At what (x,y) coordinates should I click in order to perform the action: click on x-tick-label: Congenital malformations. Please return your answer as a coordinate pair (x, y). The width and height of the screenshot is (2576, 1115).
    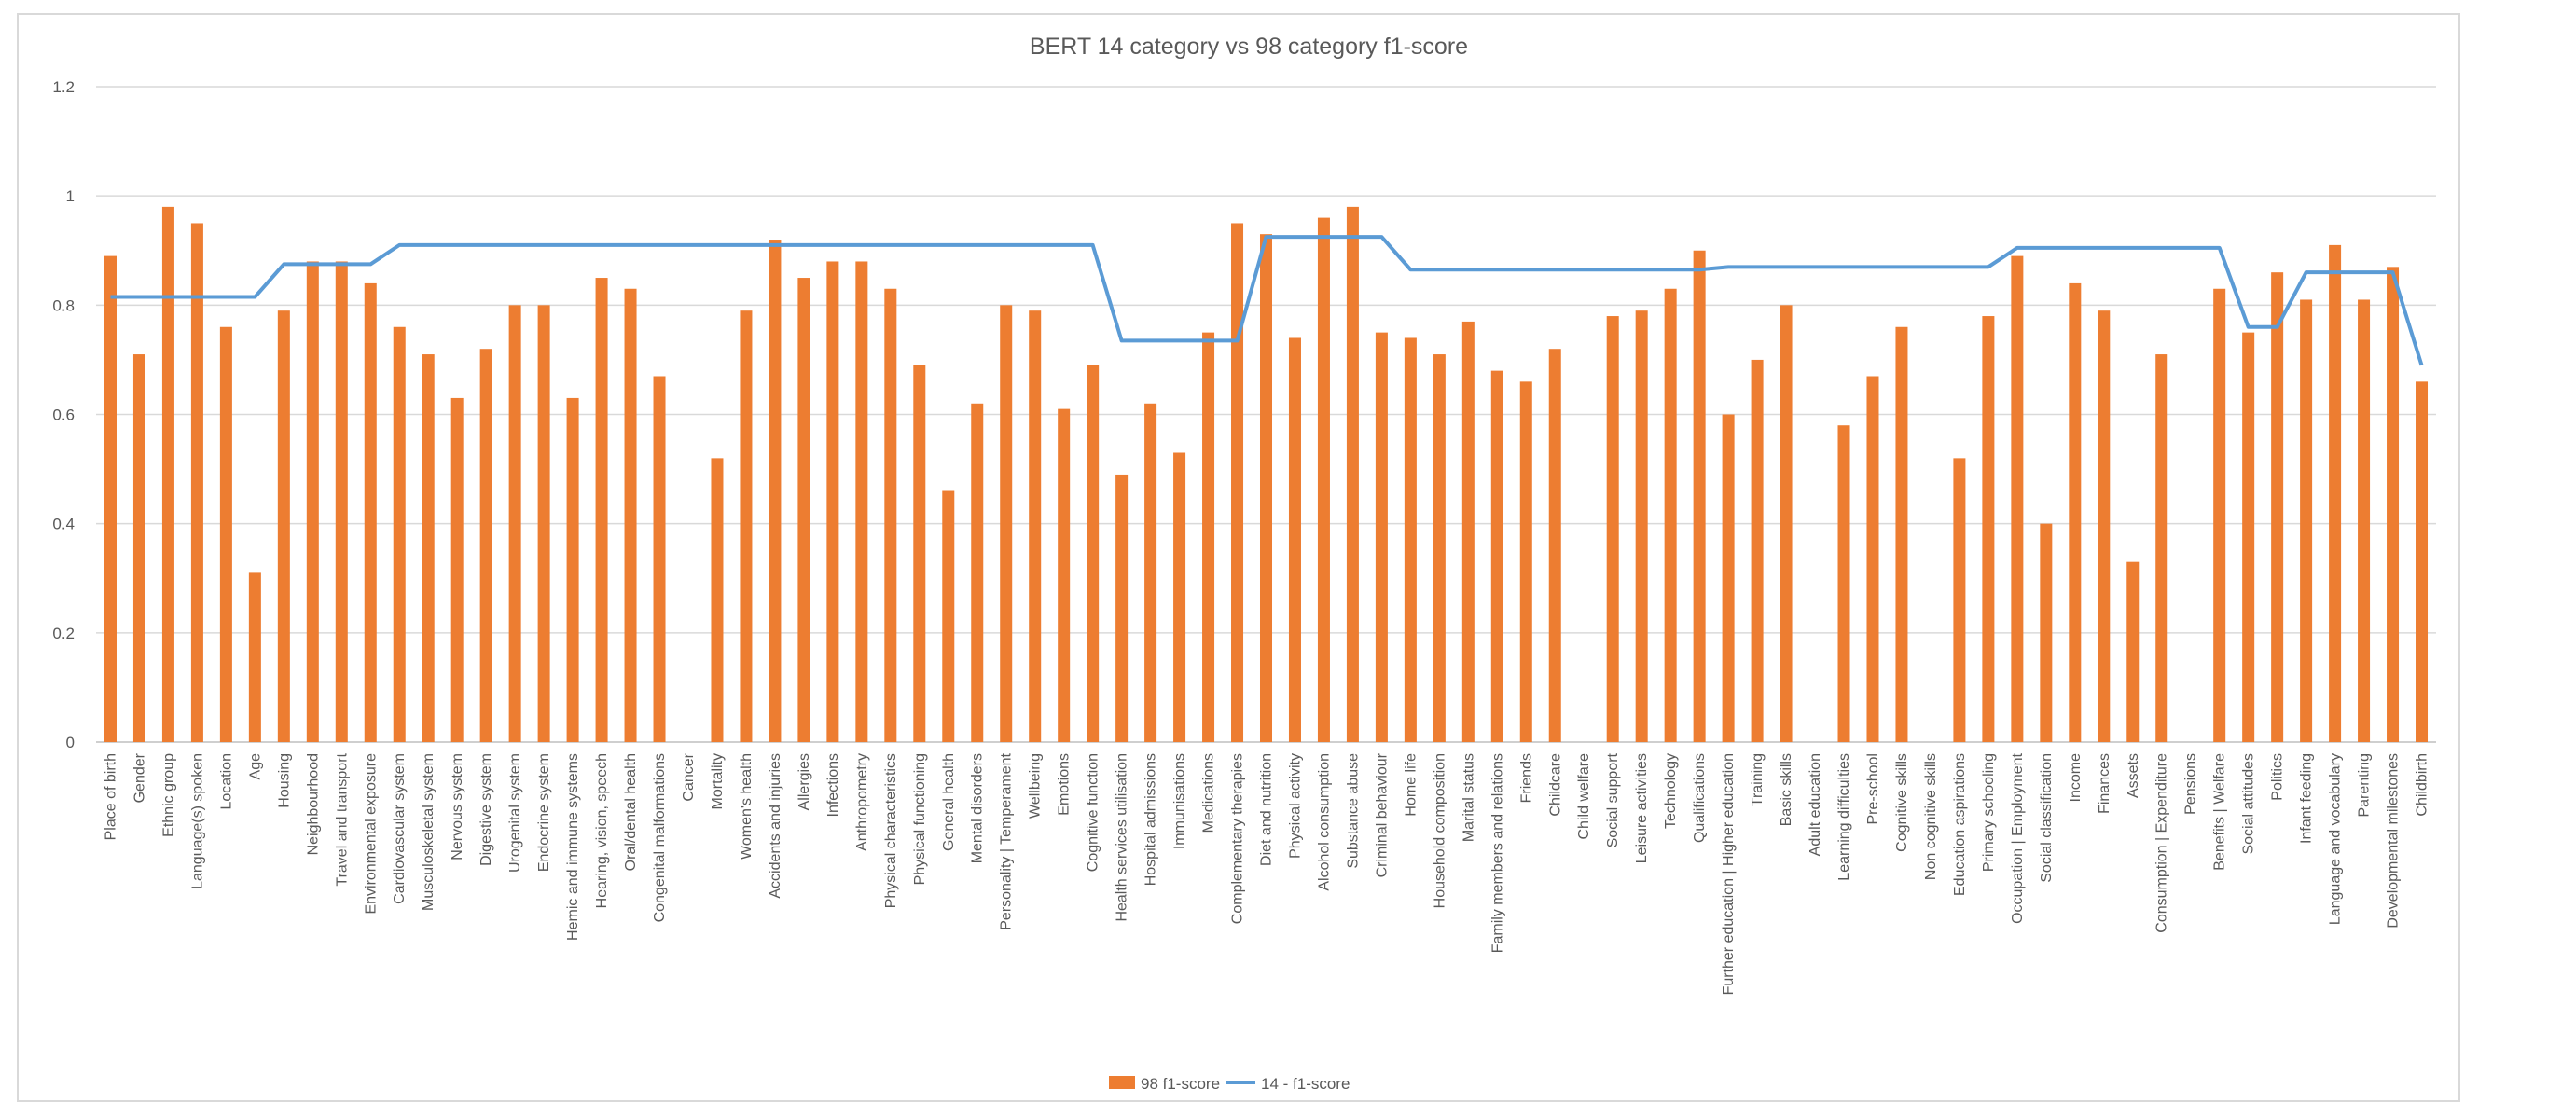
    Looking at the image, I should click on (660, 837).